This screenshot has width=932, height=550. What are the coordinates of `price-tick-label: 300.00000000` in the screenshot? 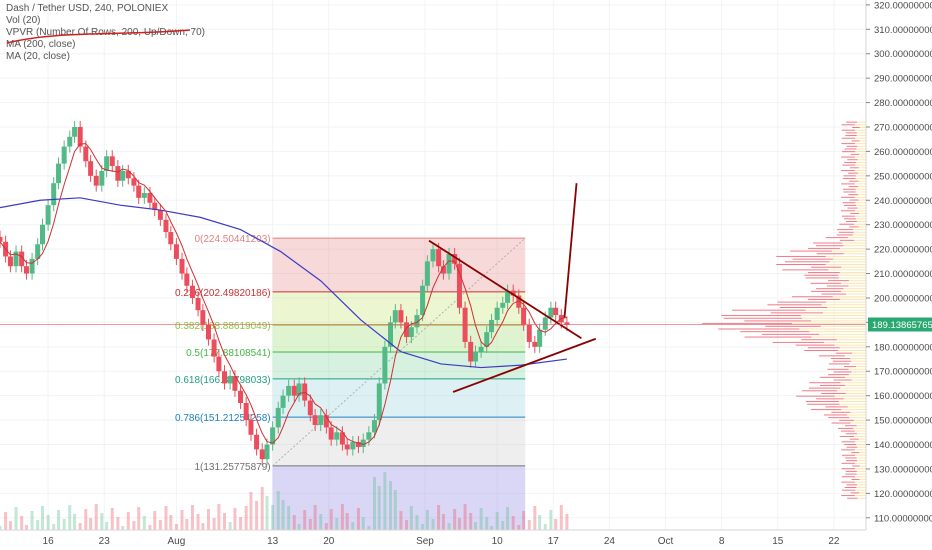 It's located at (903, 54).